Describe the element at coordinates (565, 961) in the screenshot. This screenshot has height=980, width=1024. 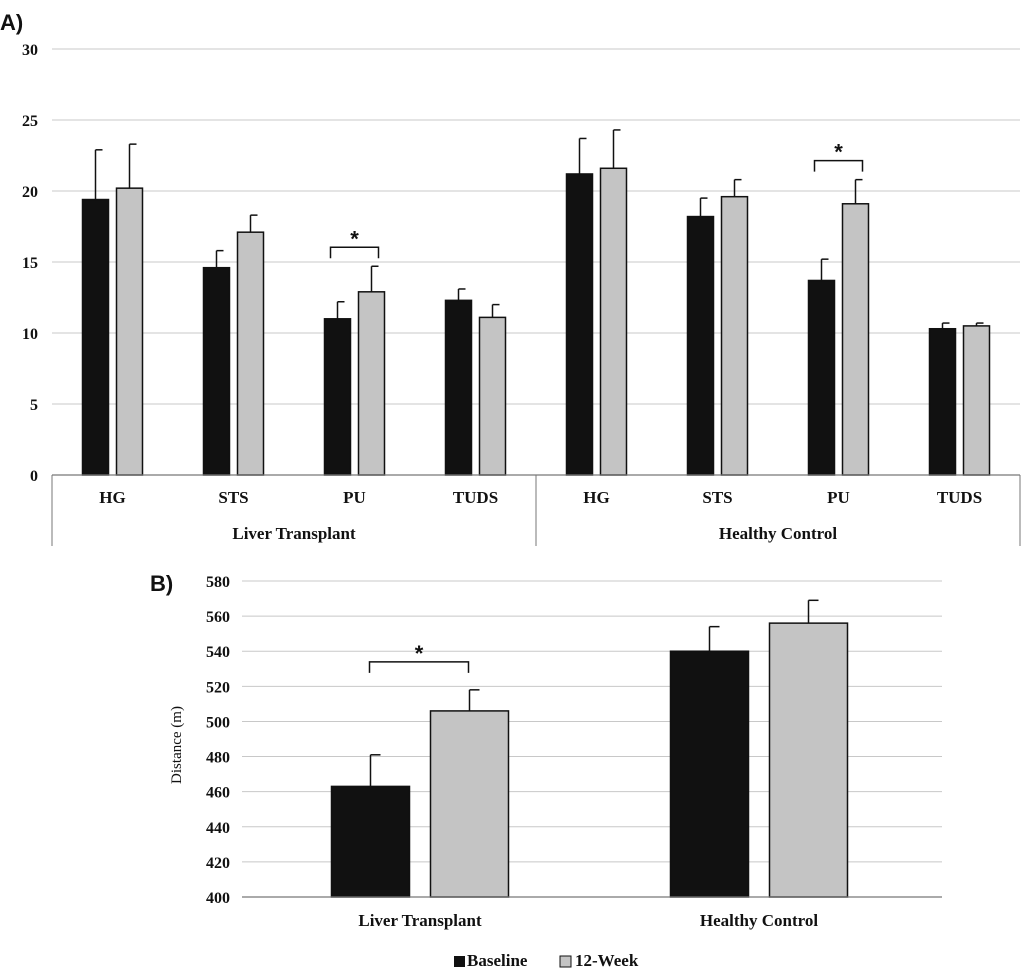
I see `legend-12-week-swatch` at that location.